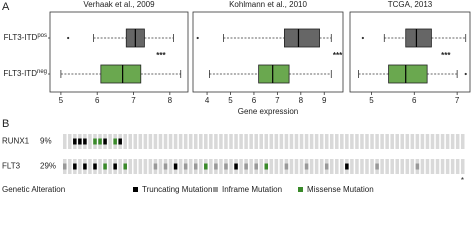  I want to click on legend-label: Inframe Mutation, so click(252, 189).